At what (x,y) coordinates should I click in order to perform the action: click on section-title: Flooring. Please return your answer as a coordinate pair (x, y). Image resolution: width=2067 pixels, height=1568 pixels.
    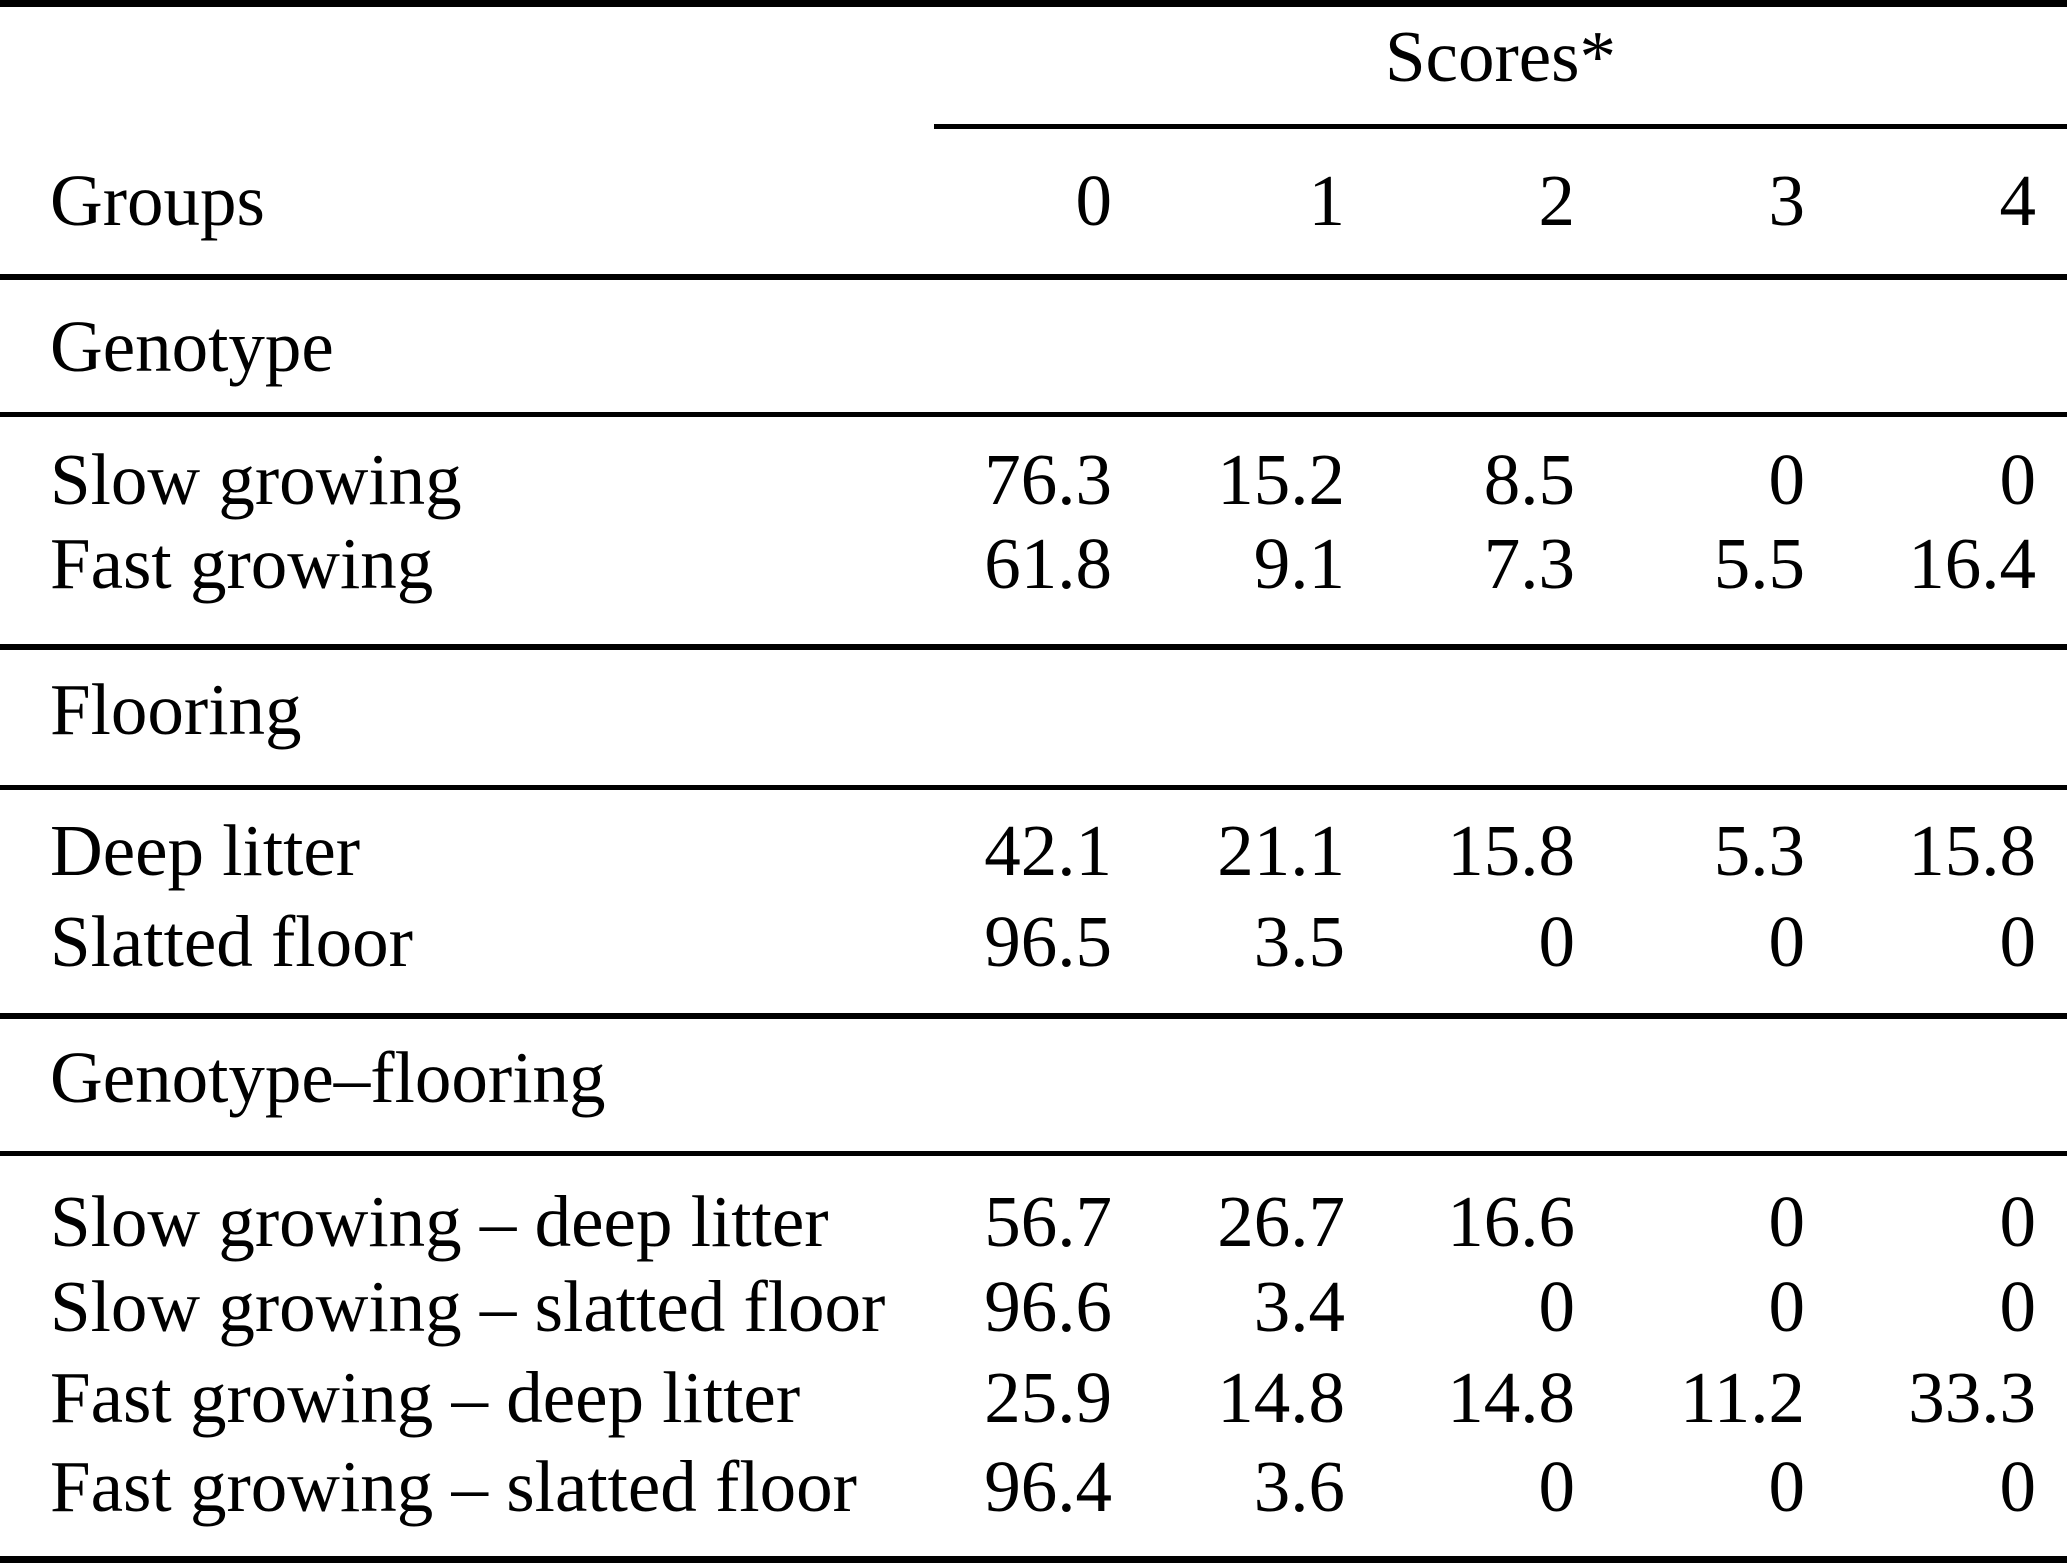
    Looking at the image, I should click on (176, 709).